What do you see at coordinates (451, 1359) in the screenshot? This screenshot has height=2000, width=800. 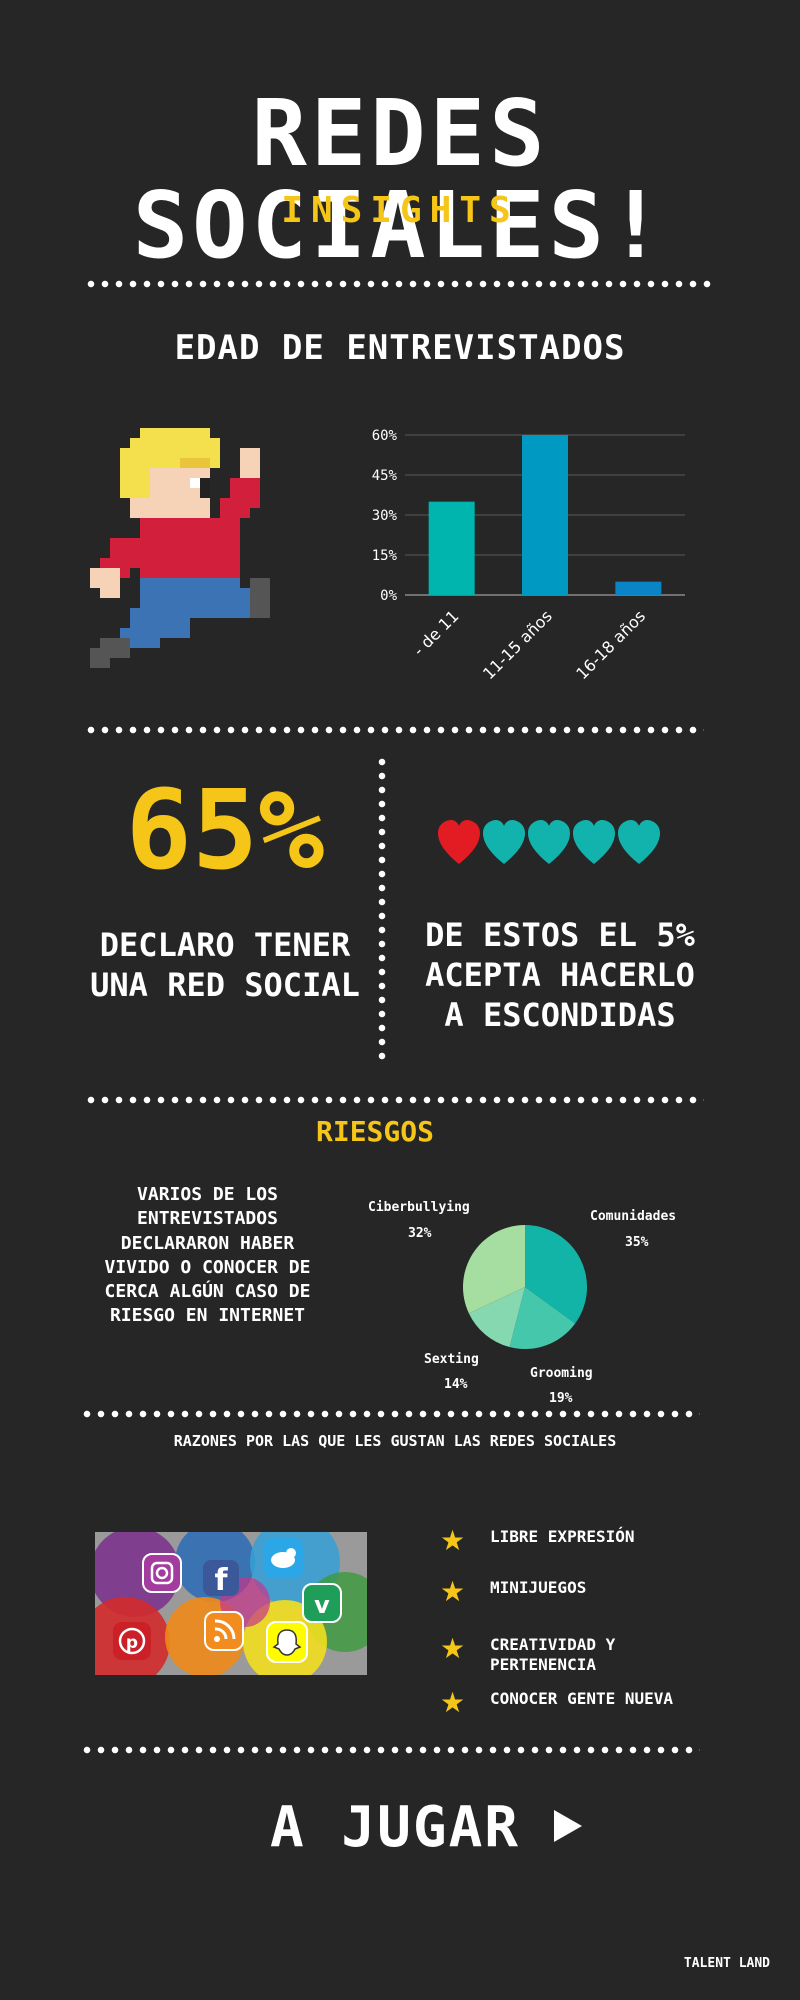 I see `pie-label-sexting: Sexting` at bounding box center [451, 1359].